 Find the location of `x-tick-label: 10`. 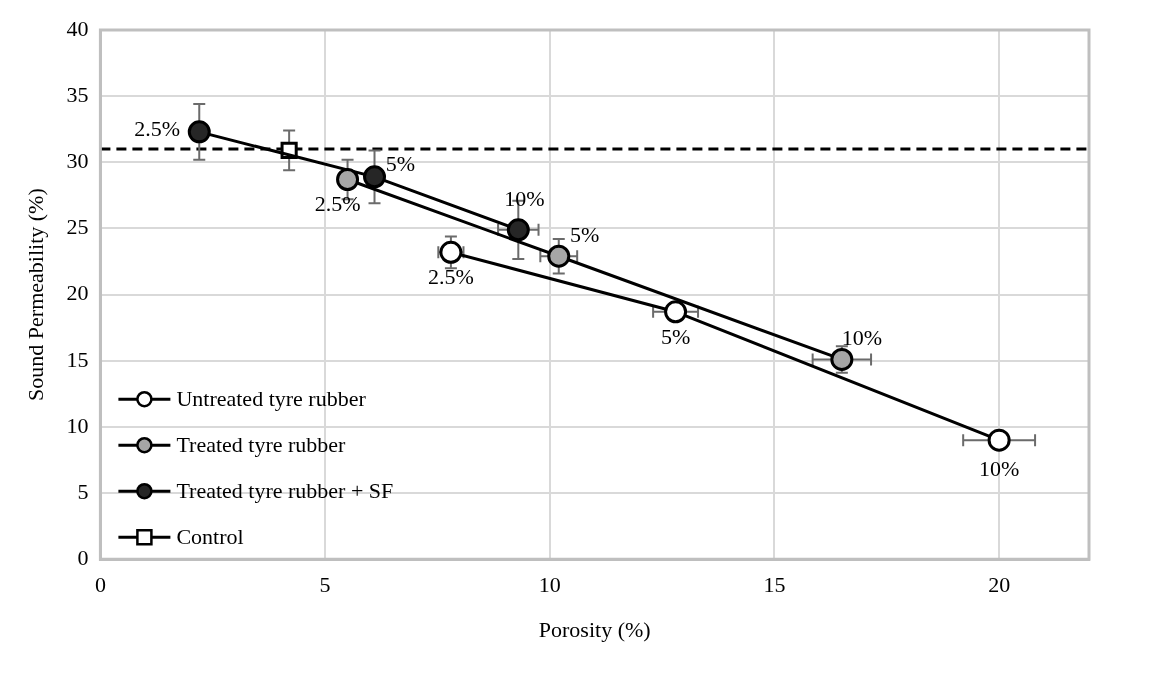

x-tick-label: 10 is located at coordinates (549, 585).